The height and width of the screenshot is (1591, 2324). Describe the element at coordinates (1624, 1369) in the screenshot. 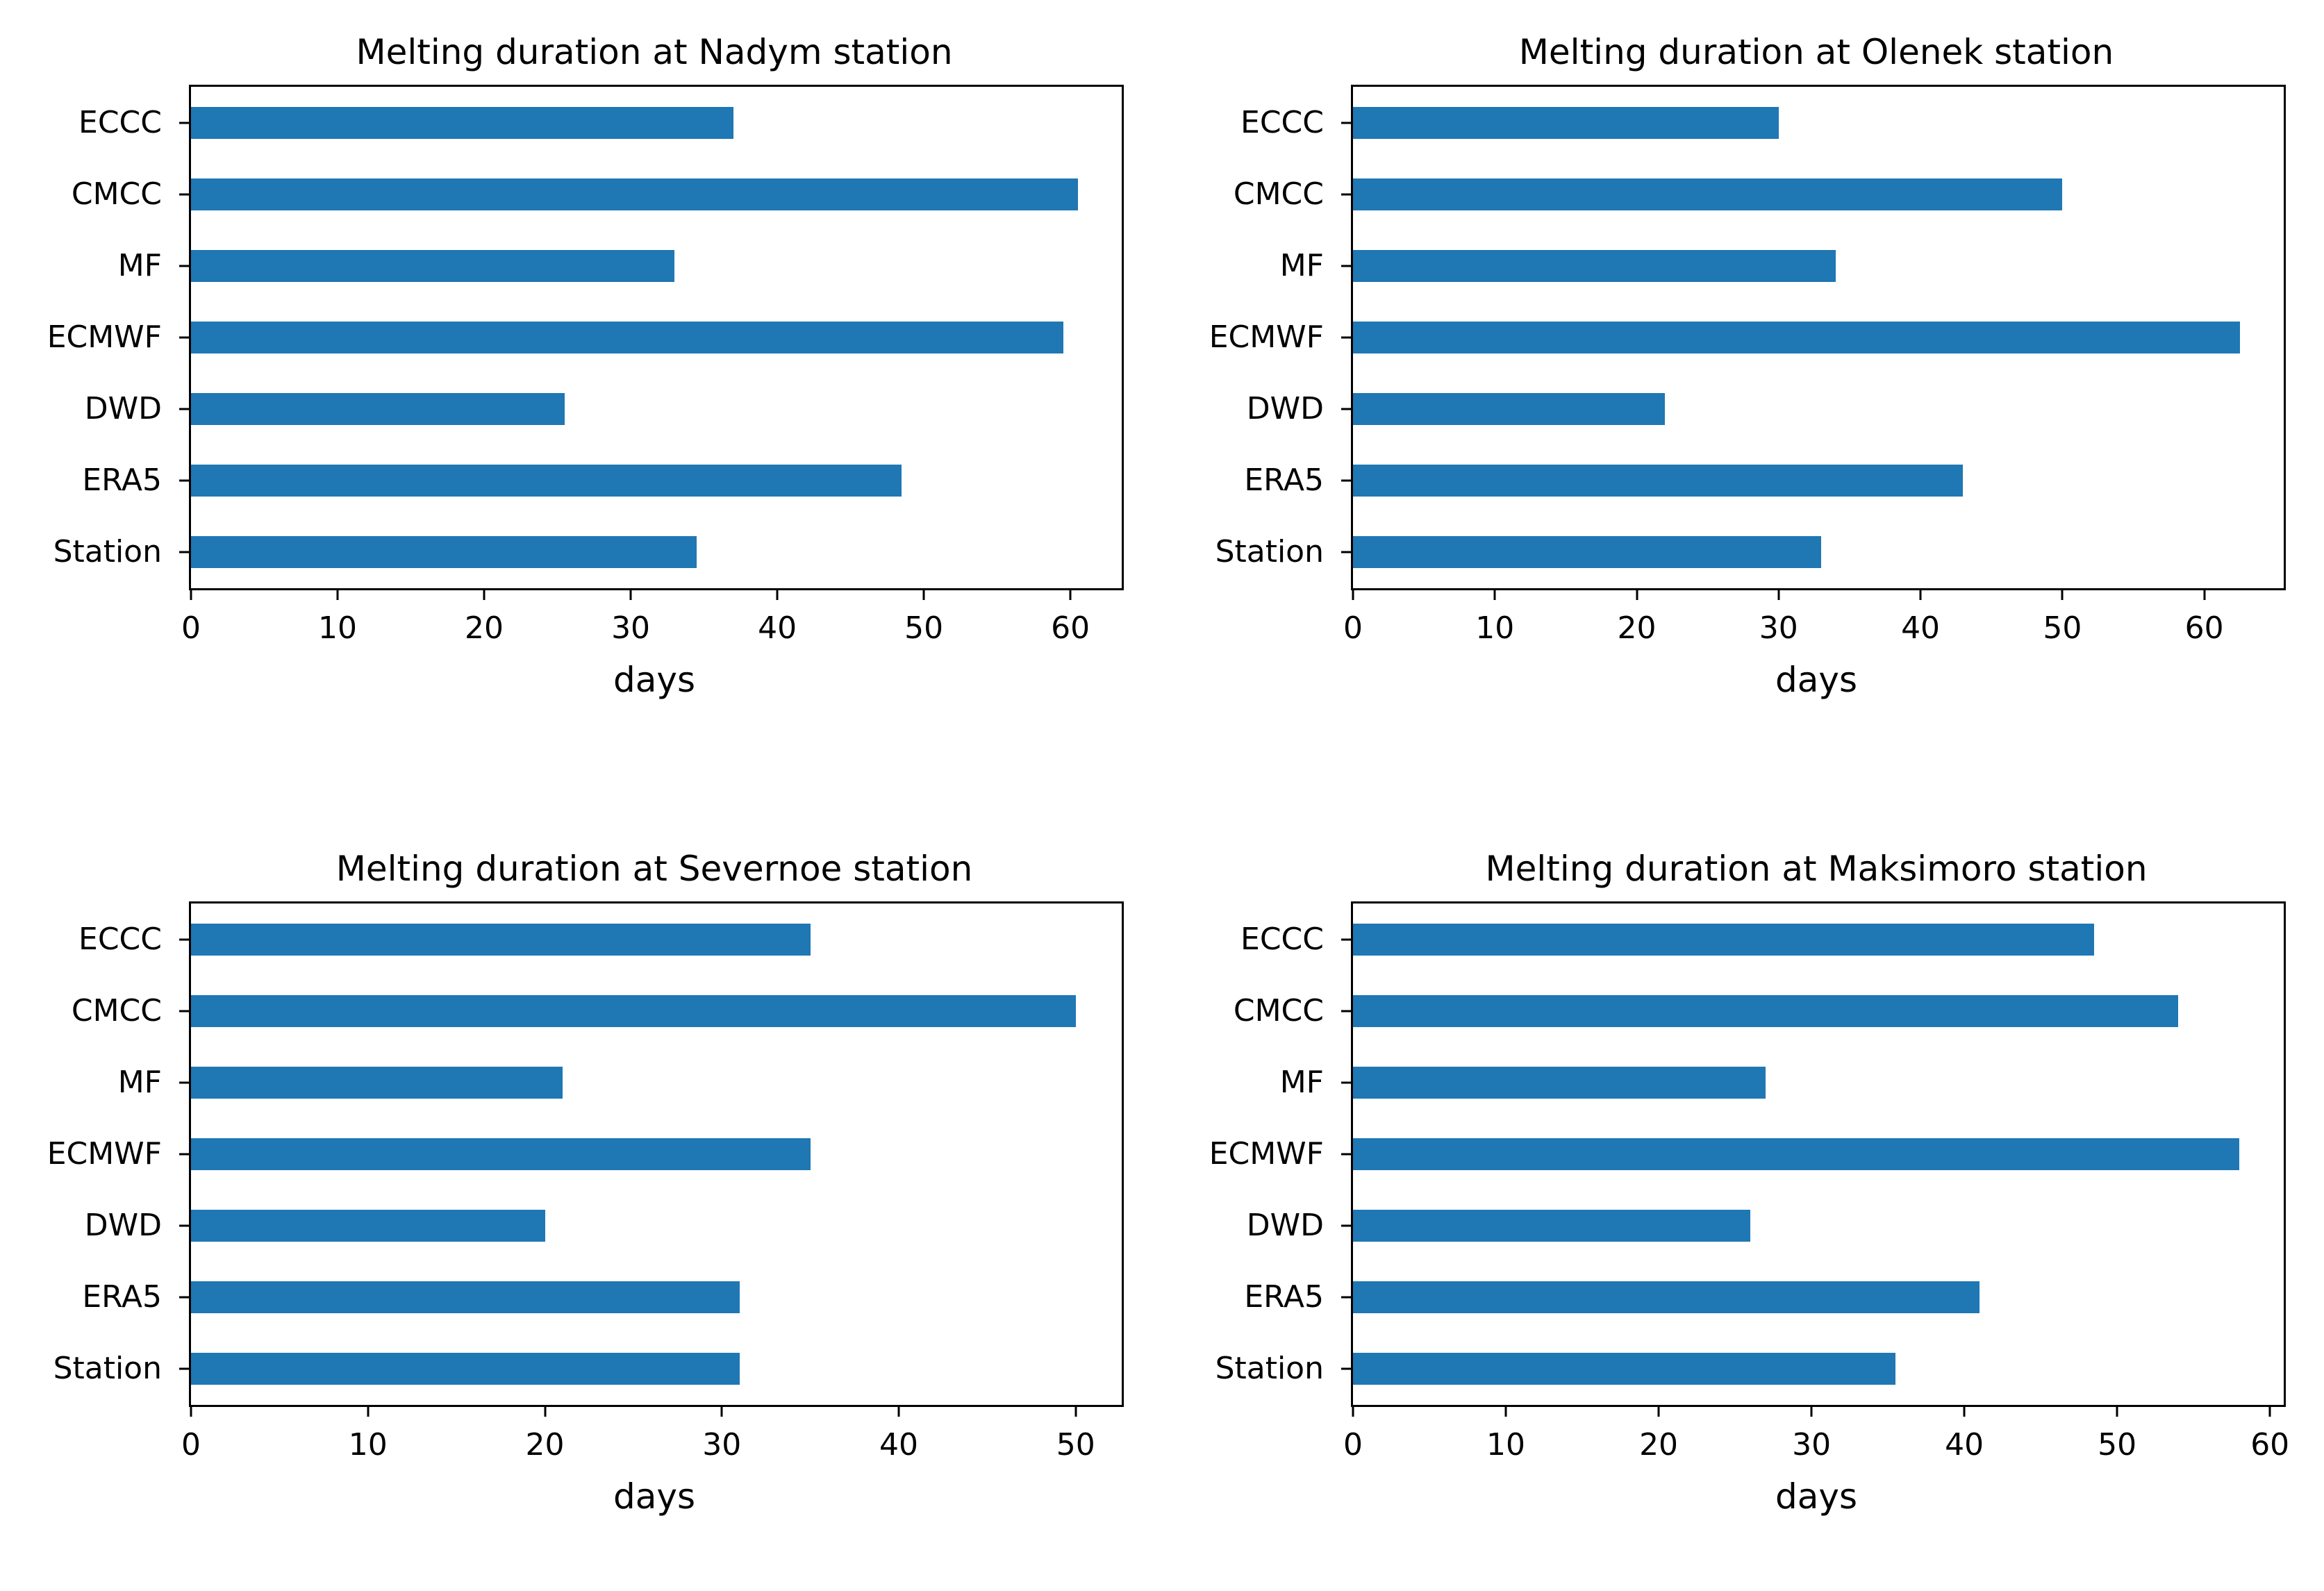

I see `bar-station` at that location.